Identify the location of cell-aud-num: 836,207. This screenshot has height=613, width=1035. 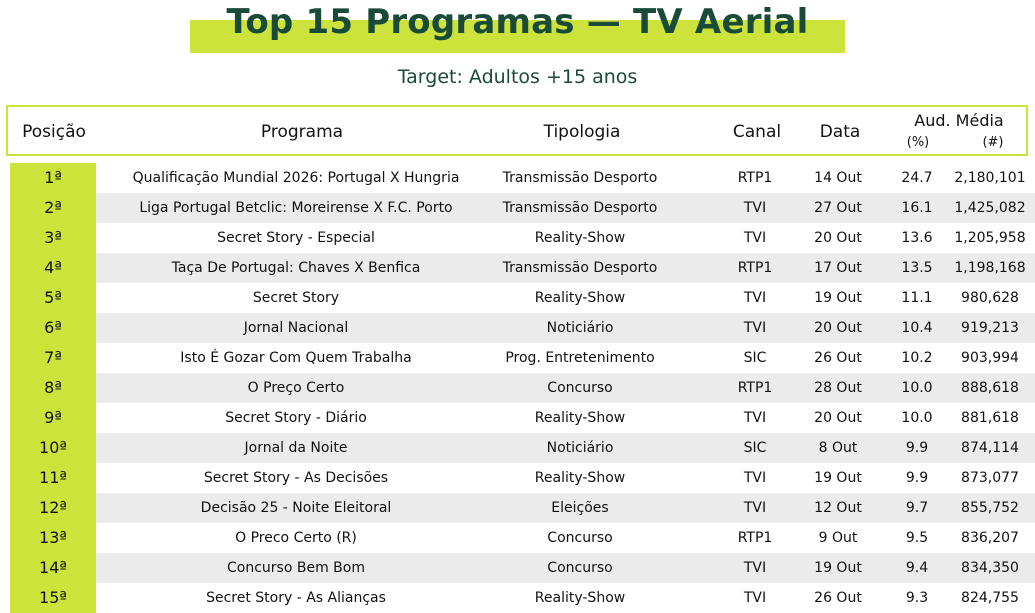
(990, 538).